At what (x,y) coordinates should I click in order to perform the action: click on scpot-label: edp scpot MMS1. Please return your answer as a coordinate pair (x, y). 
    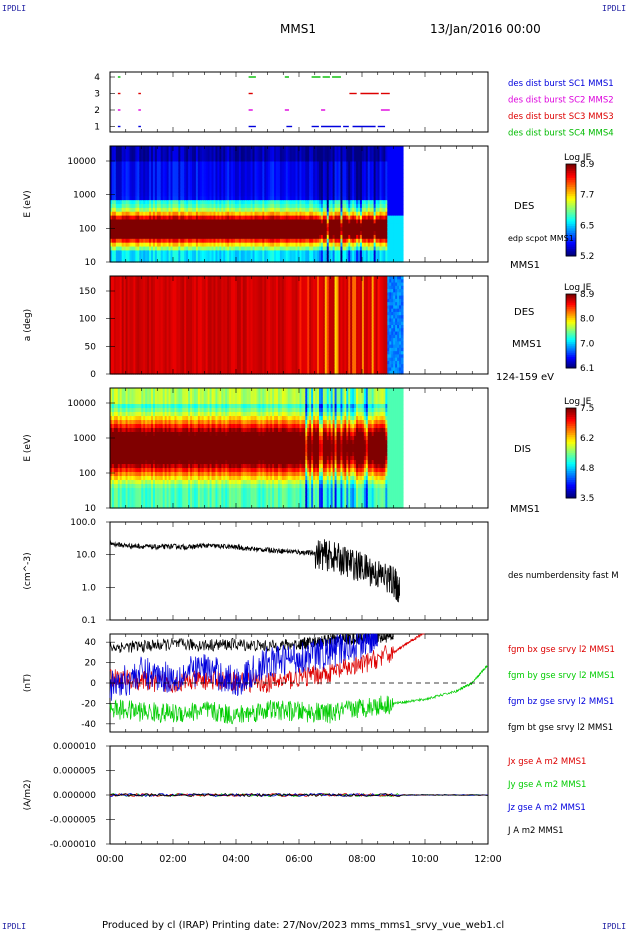
    Looking at the image, I should click on (541, 238).